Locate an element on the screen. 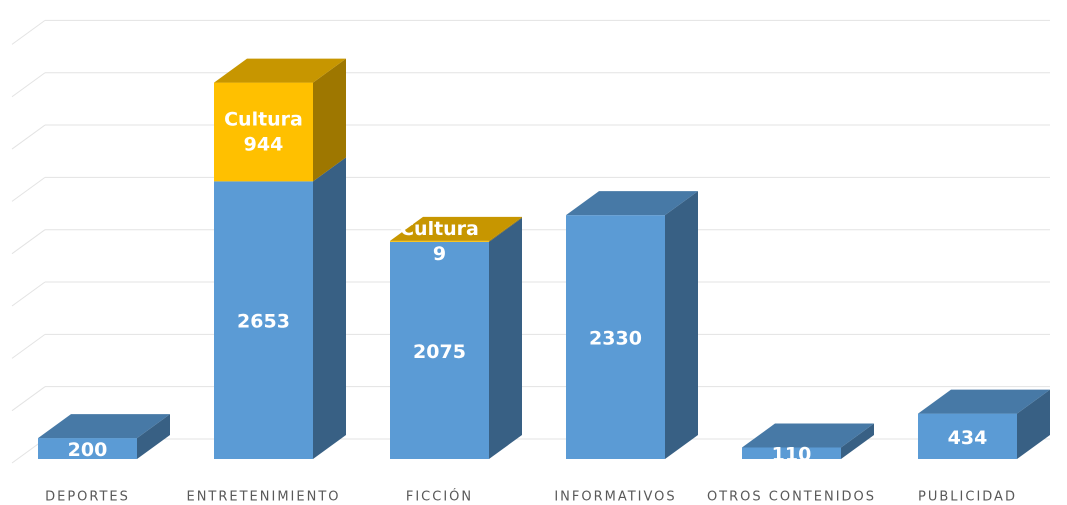 This screenshot has height=505, width=1067. x-tick-label: ENTRETENIMIENTO is located at coordinates (263, 497).